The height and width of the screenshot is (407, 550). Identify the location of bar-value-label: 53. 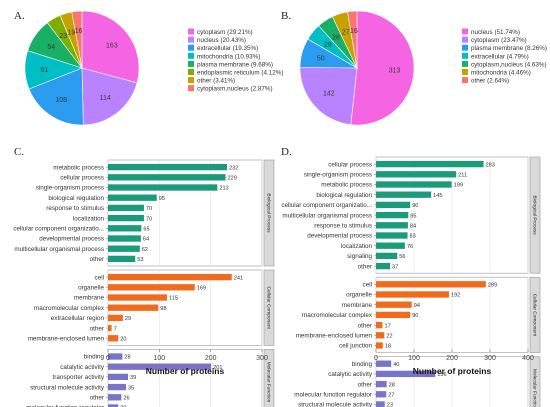
(140, 260).